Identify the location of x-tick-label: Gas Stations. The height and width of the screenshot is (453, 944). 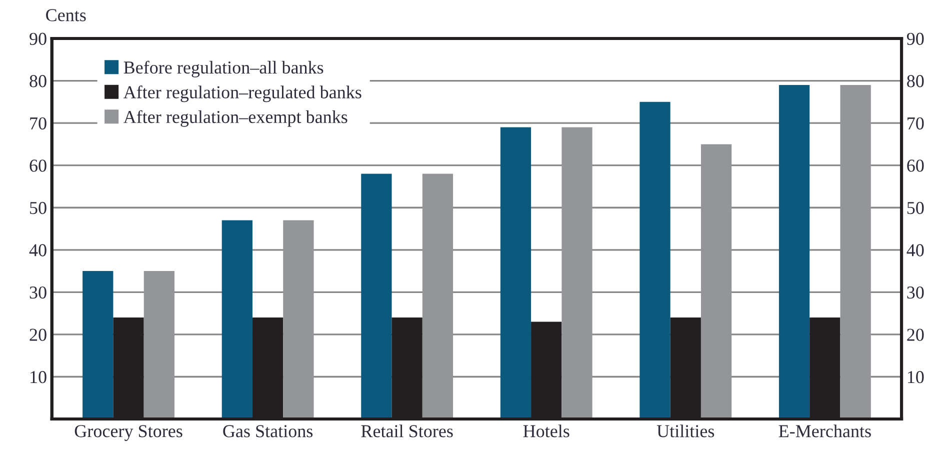
(268, 431).